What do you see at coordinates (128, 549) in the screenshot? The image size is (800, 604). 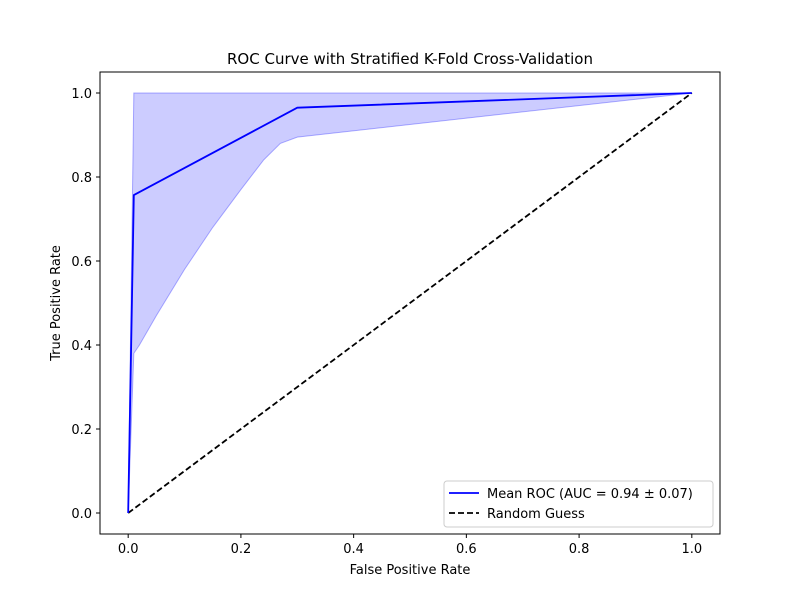 I see `x-tick-label: 0.0` at bounding box center [128, 549].